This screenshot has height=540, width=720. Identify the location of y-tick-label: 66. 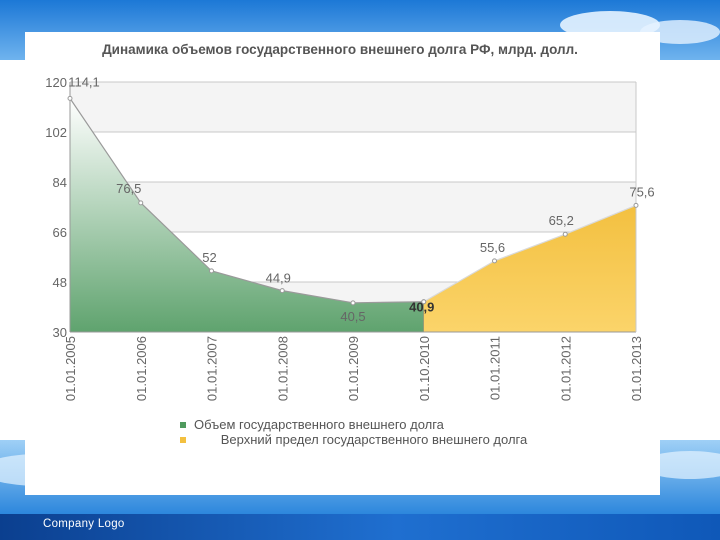
(60, 232).